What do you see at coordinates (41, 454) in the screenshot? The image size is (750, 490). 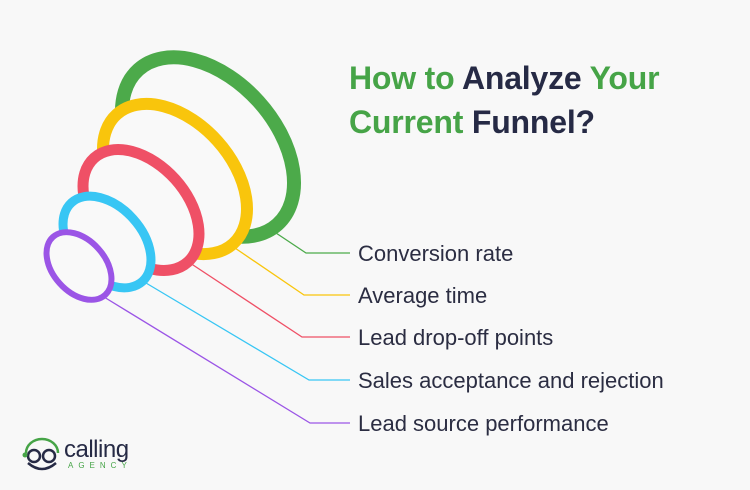 I see `headset-logo-icon` at bounding box center [41, 454].